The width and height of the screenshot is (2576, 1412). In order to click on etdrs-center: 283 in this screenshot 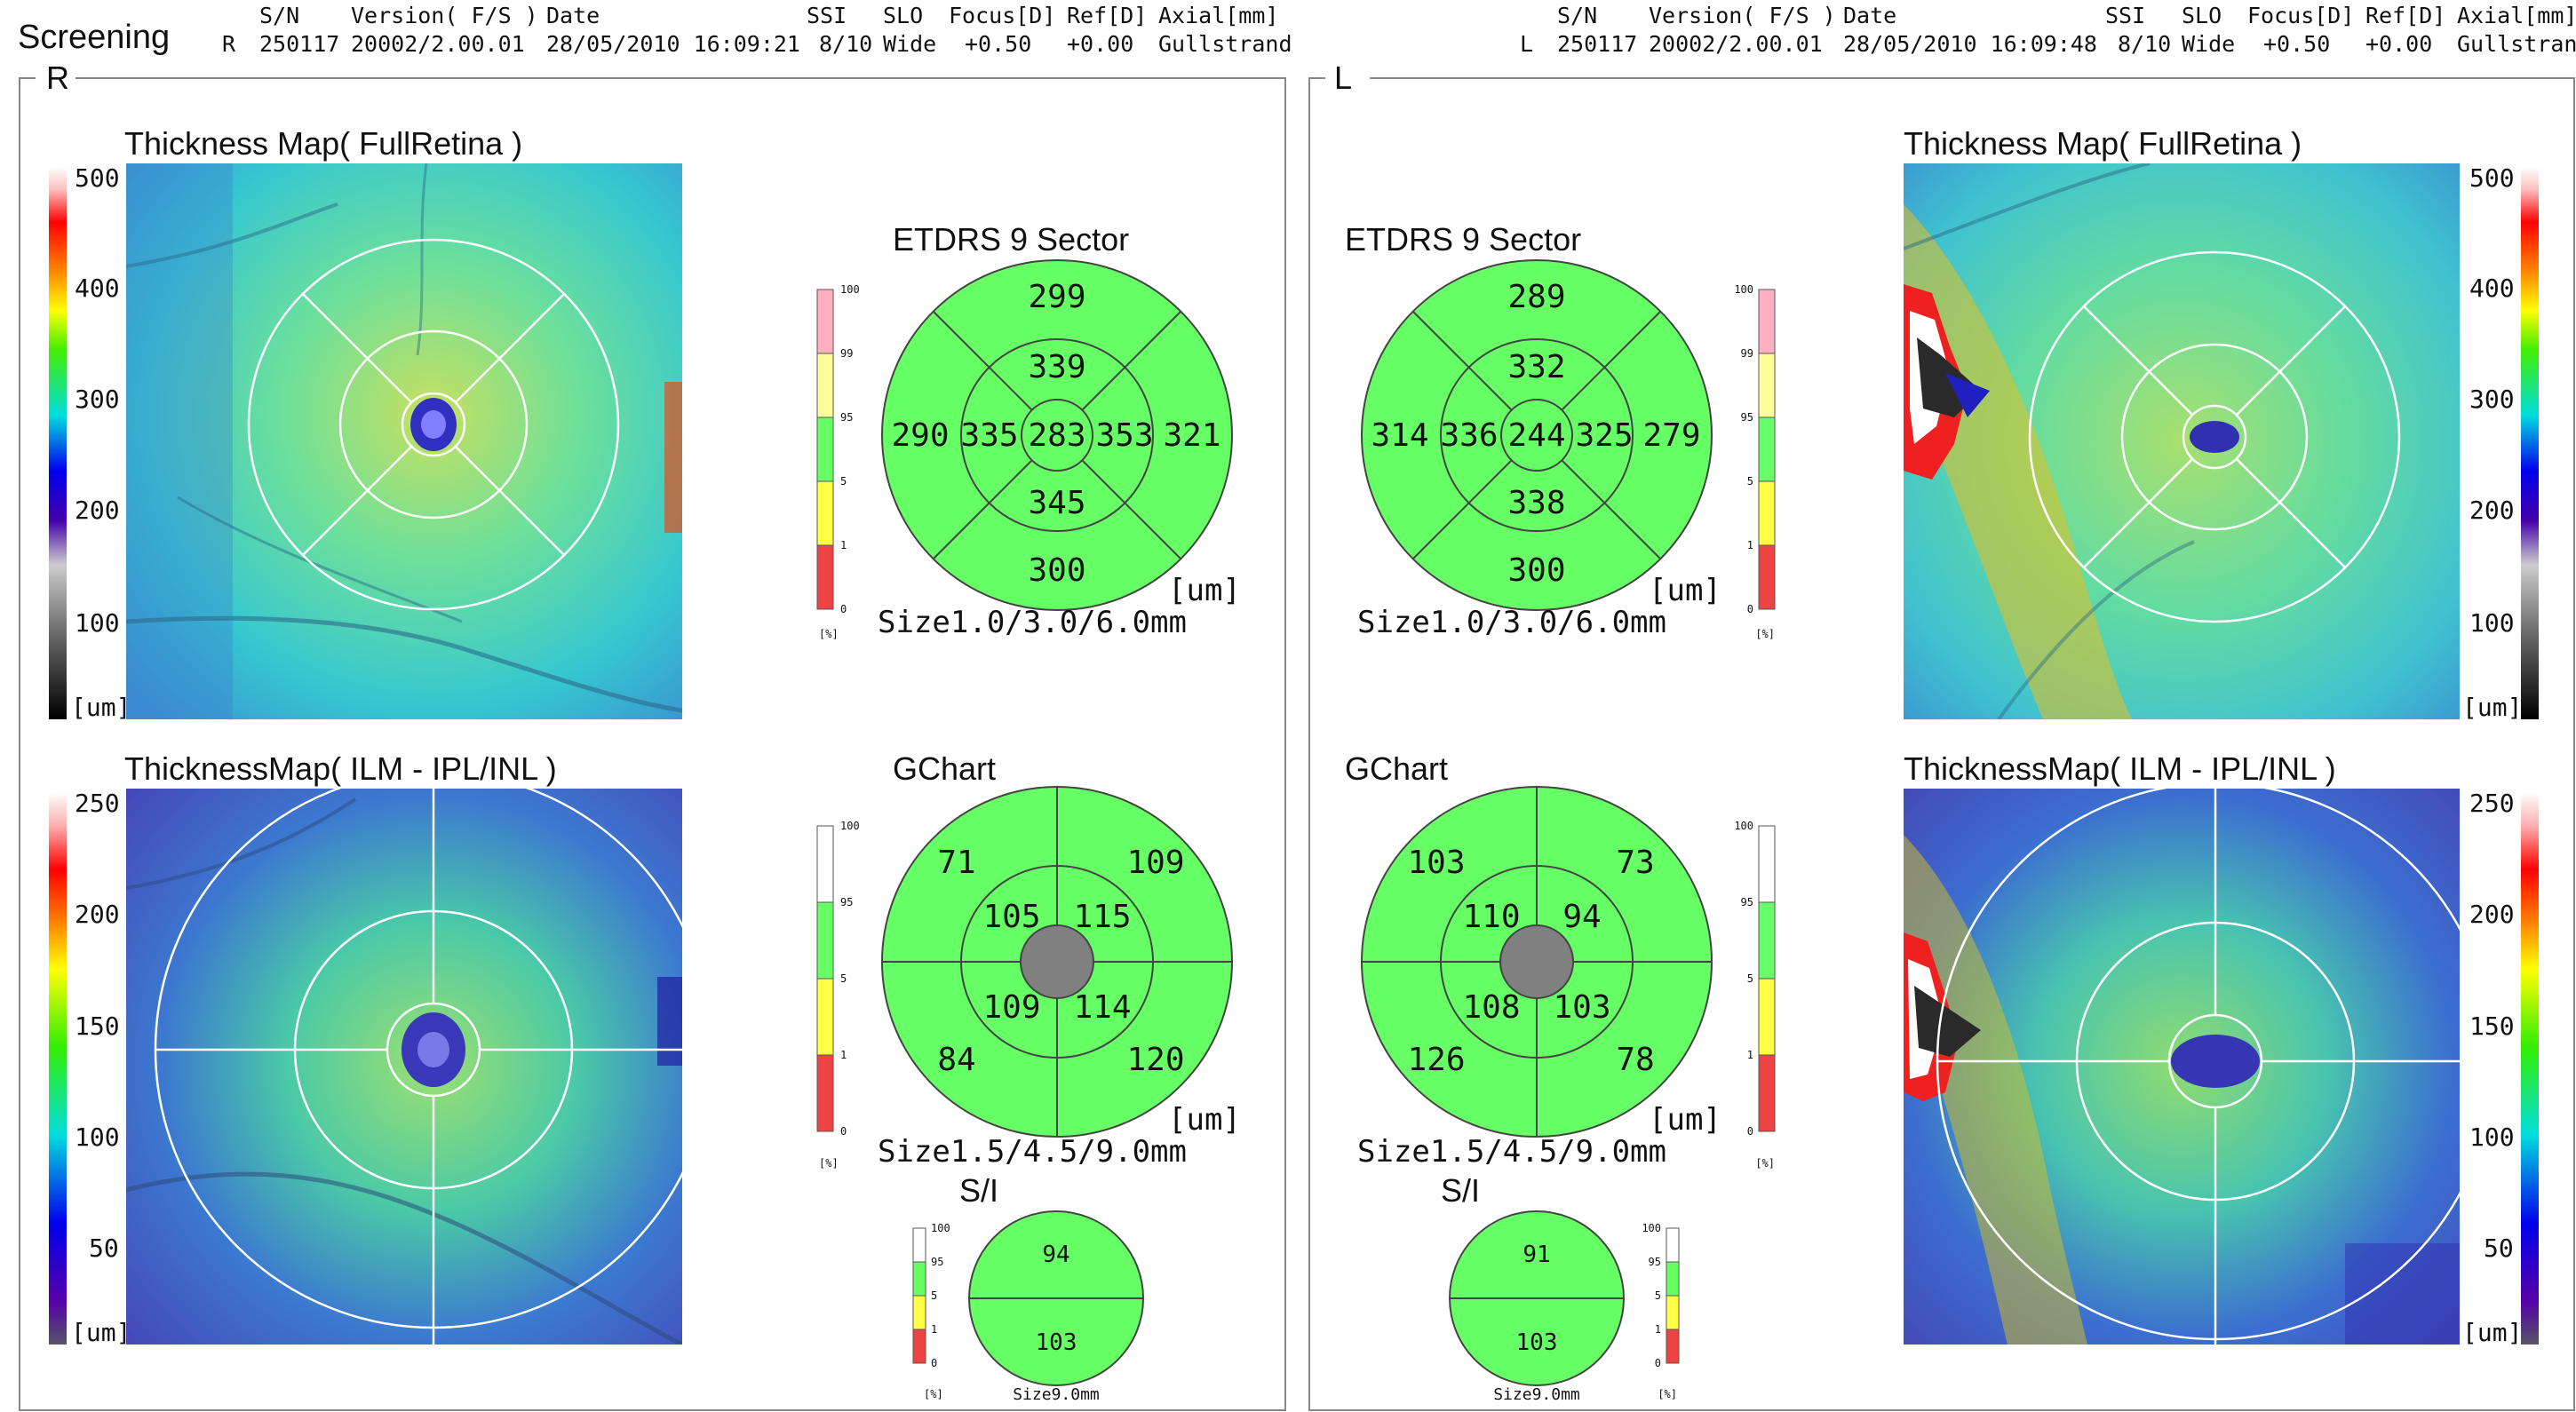, I will do `click(1056, 435)`.